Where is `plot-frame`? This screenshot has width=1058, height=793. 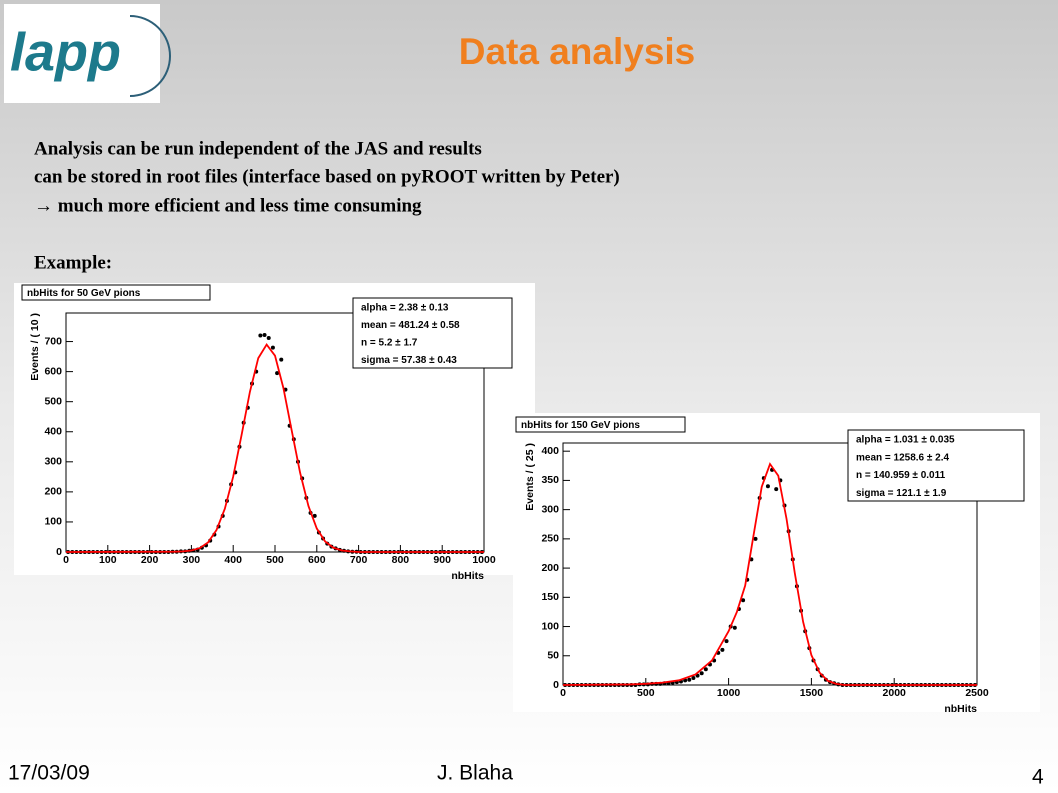 plot-frame is located at coordinates (770, 564).